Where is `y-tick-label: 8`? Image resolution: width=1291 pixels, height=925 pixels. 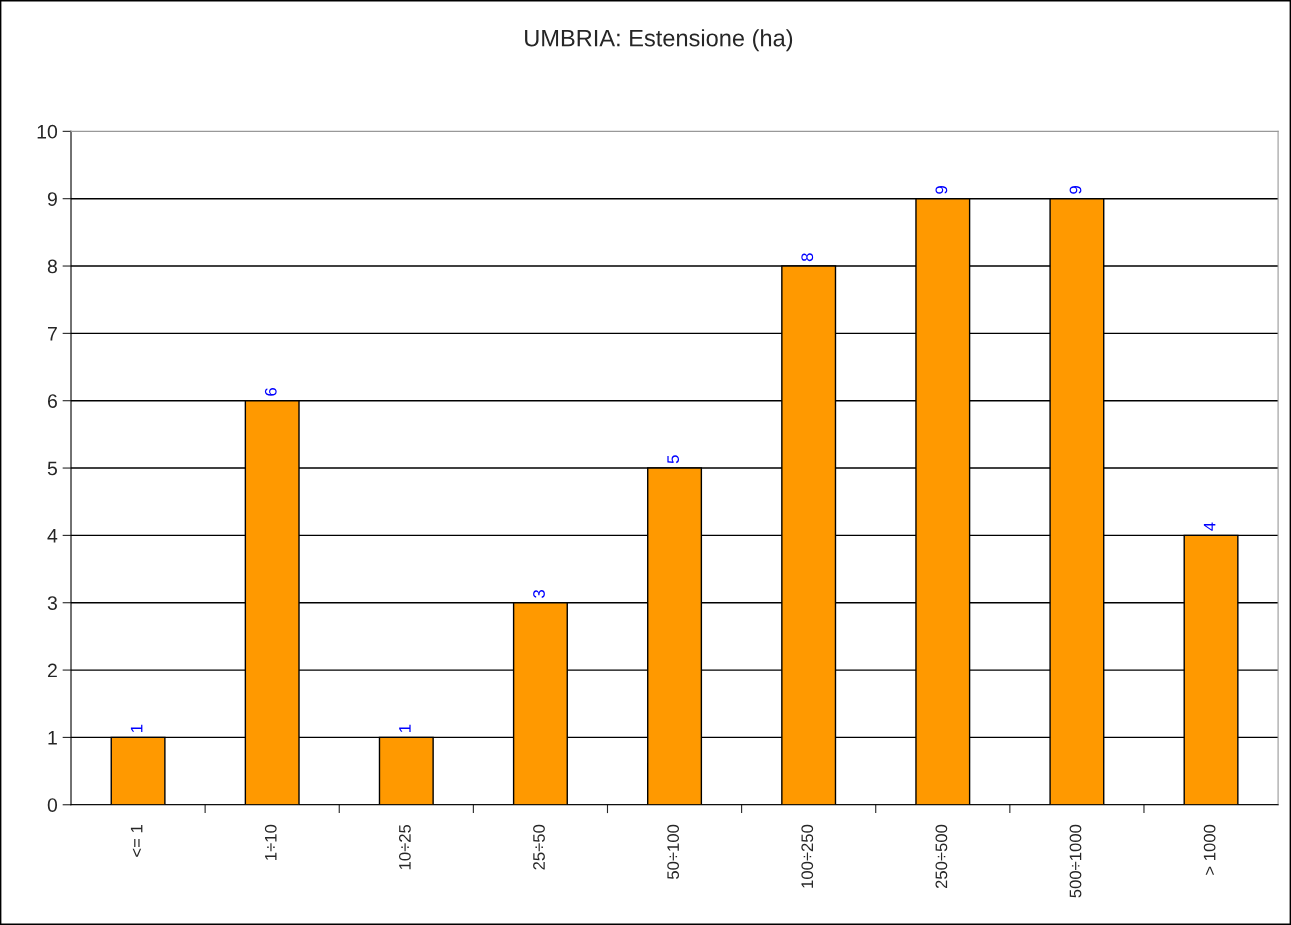
y-tick-label: 8 is located at coordinates (52, 266).